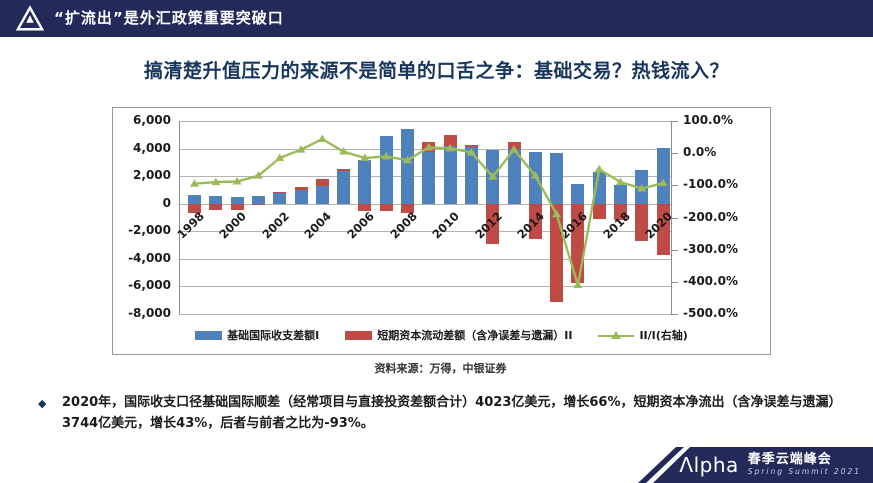  I want to click on alpha-logo-initial: Λ, so click(686, 465).